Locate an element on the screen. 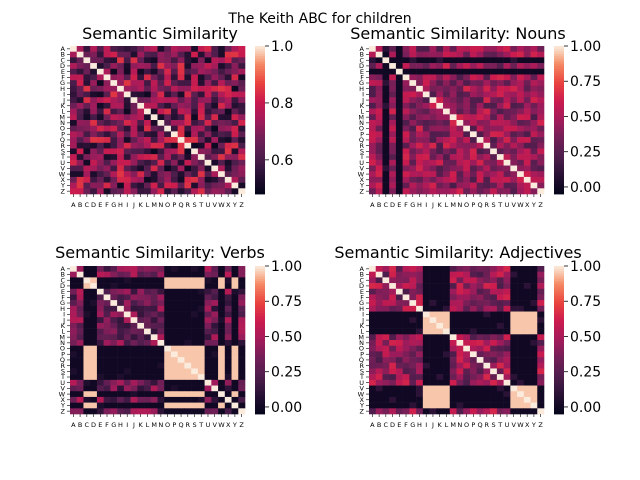  y-tick-label: S is located at coordinates (63, 152).